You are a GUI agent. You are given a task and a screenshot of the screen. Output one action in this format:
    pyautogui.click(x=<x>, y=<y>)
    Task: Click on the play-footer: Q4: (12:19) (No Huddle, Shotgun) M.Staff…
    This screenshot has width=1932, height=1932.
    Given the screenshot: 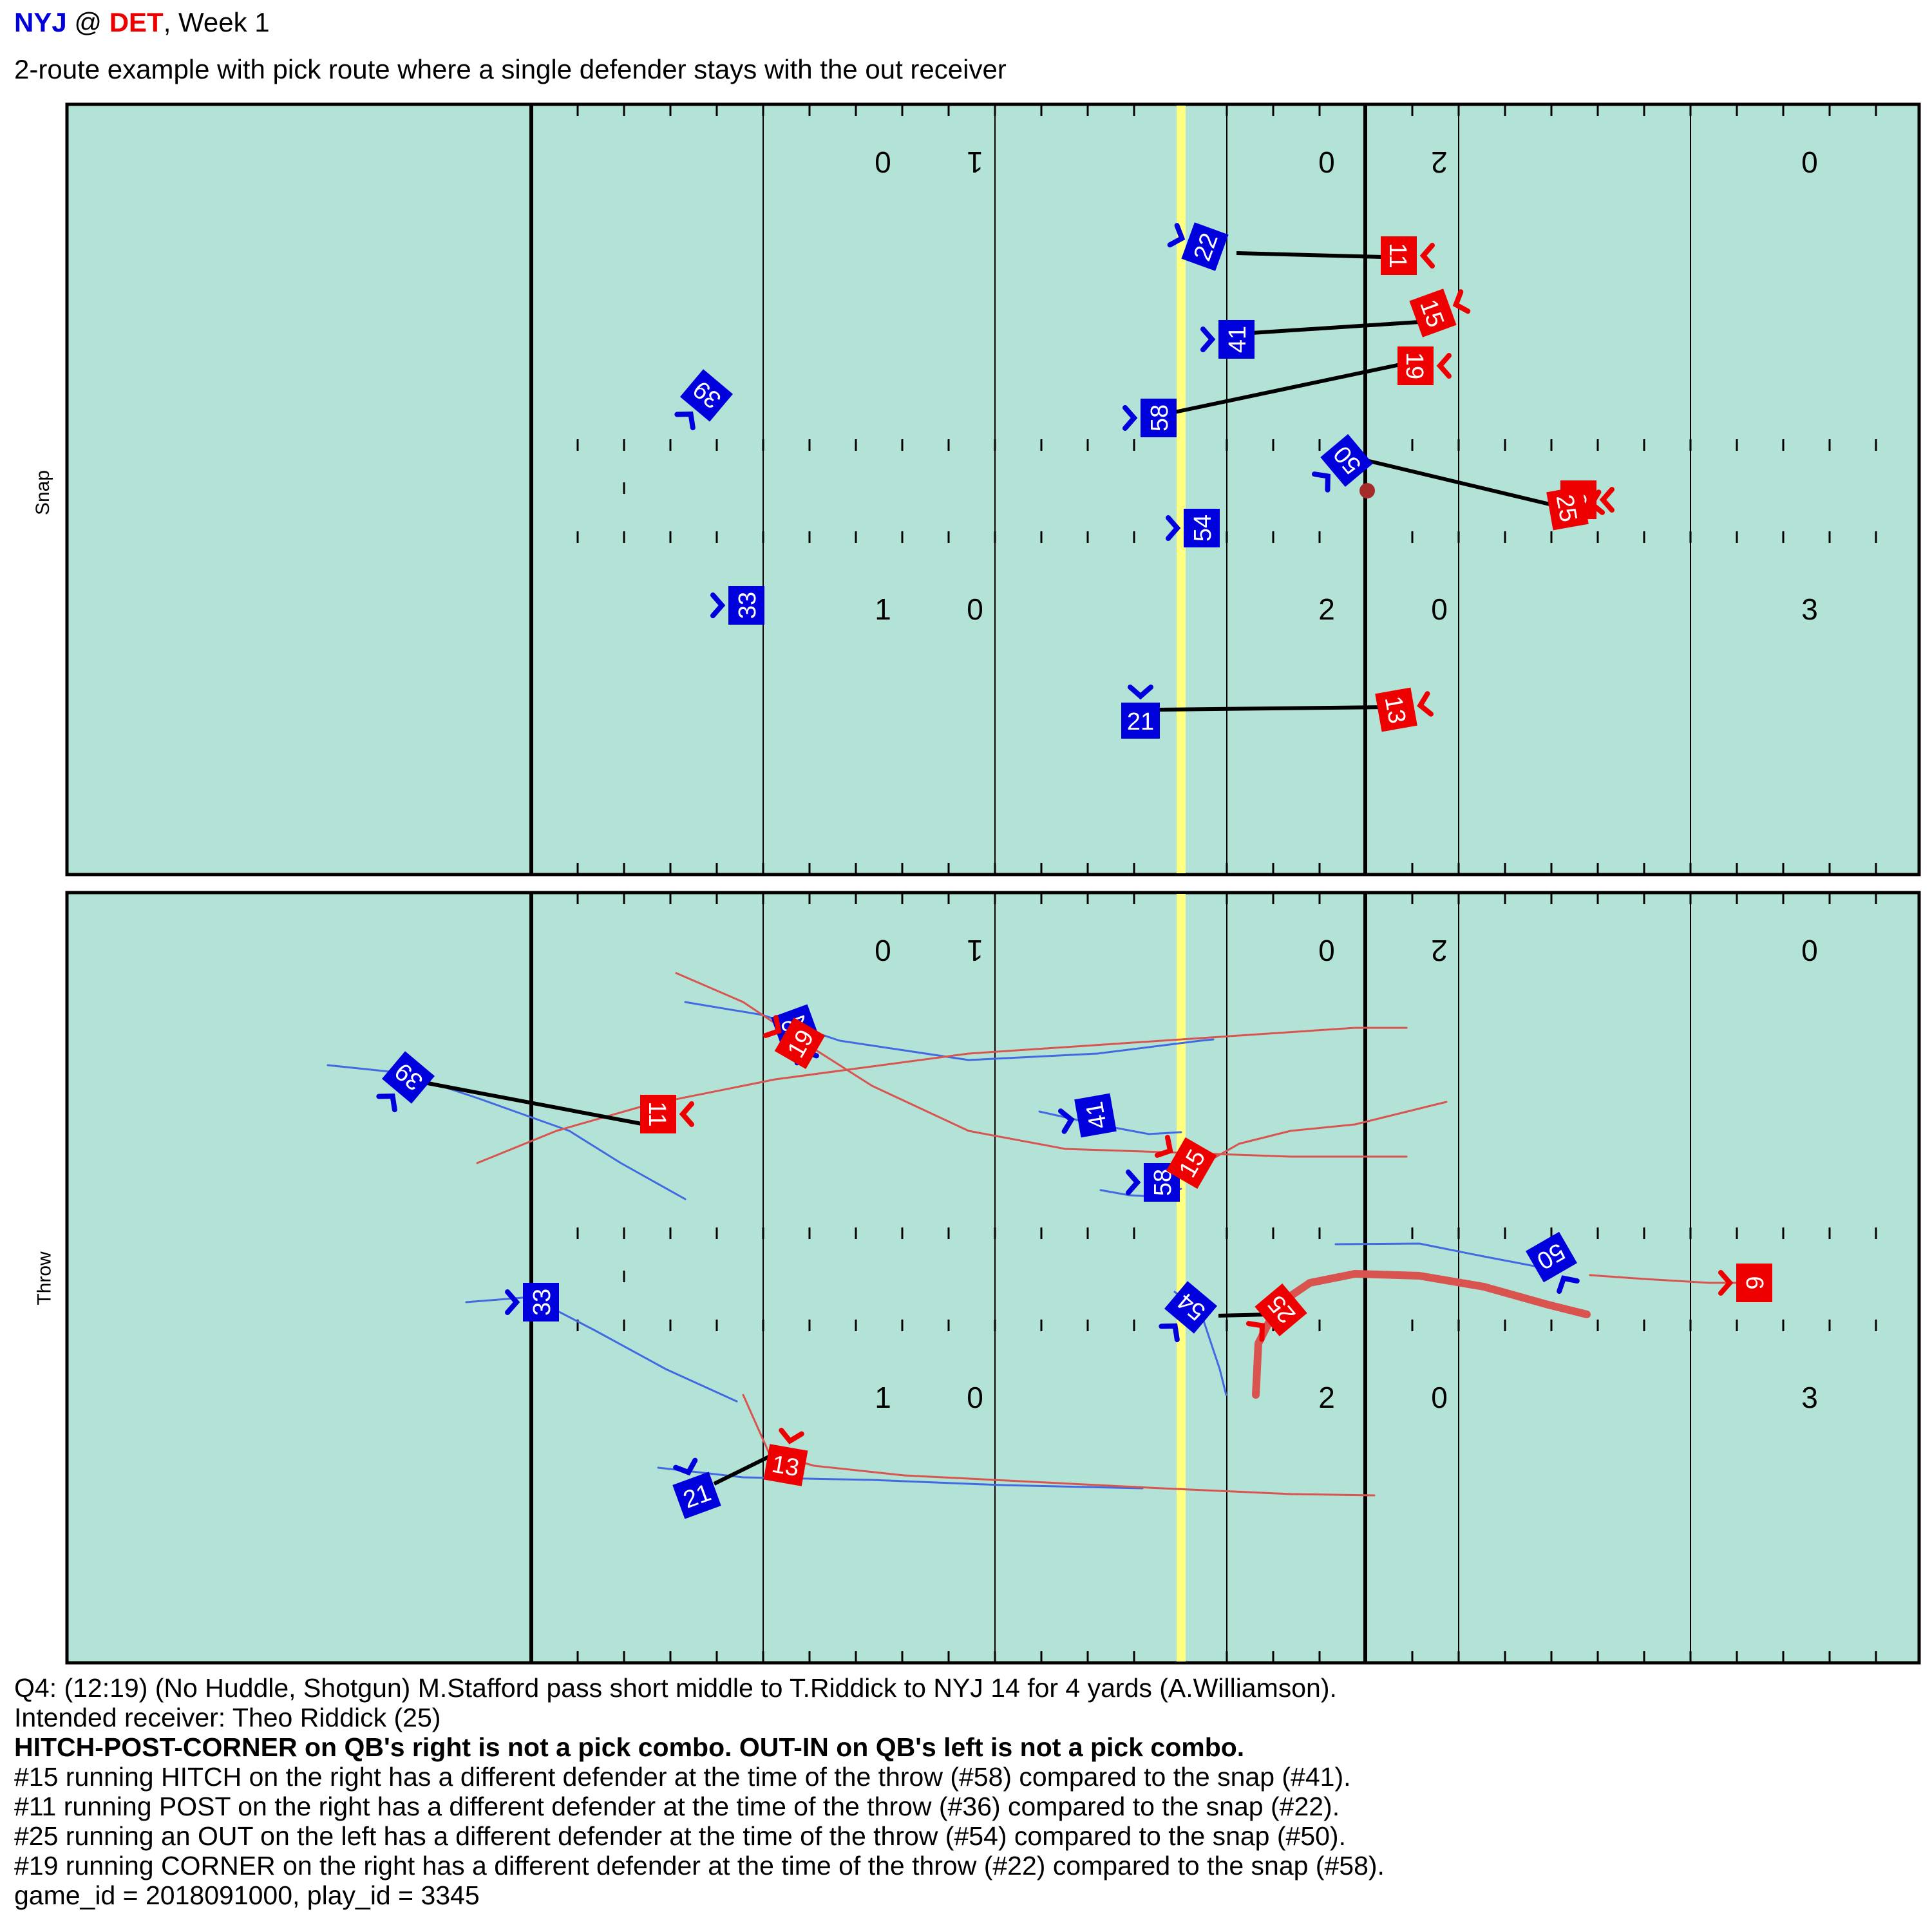 What is the action you would take?
    pyautogui.click(x=699, y=1791)
    